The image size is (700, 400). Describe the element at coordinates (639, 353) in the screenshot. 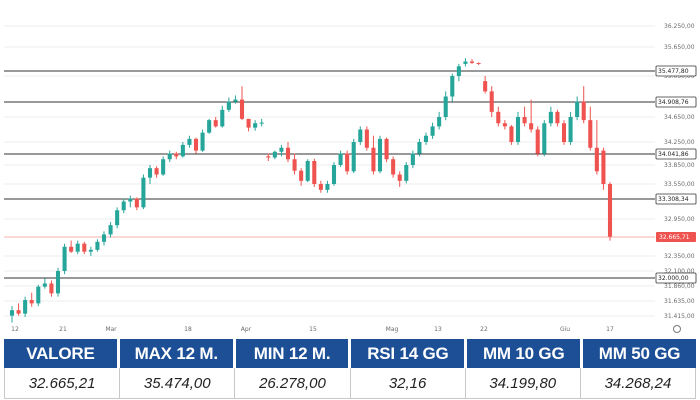

I see `stats-header-mm-50gg: MM 50 GG` at that location.